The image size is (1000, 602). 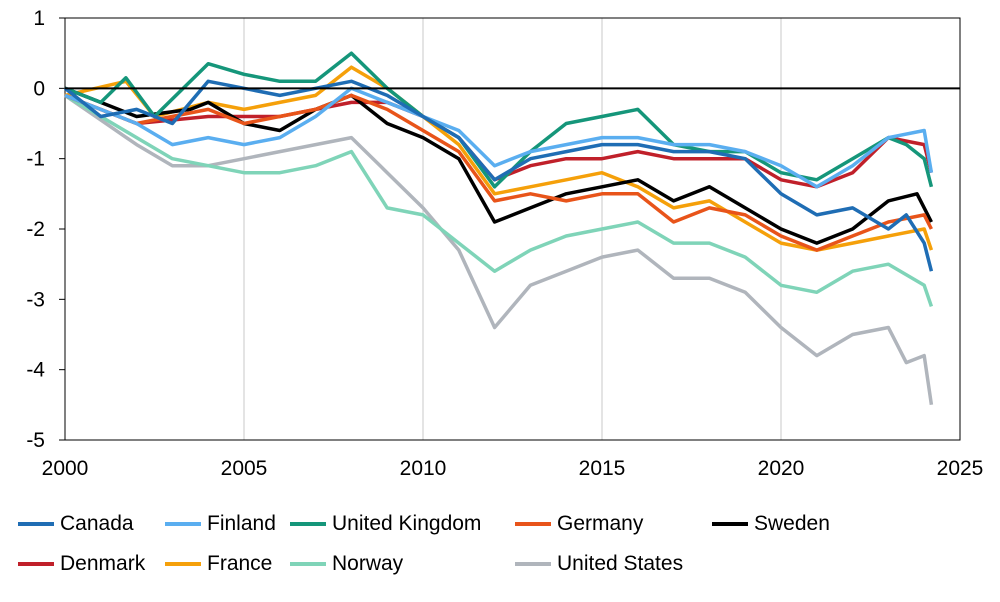 I want to click on y-tick-label: -4, so click(x=35, y=370).